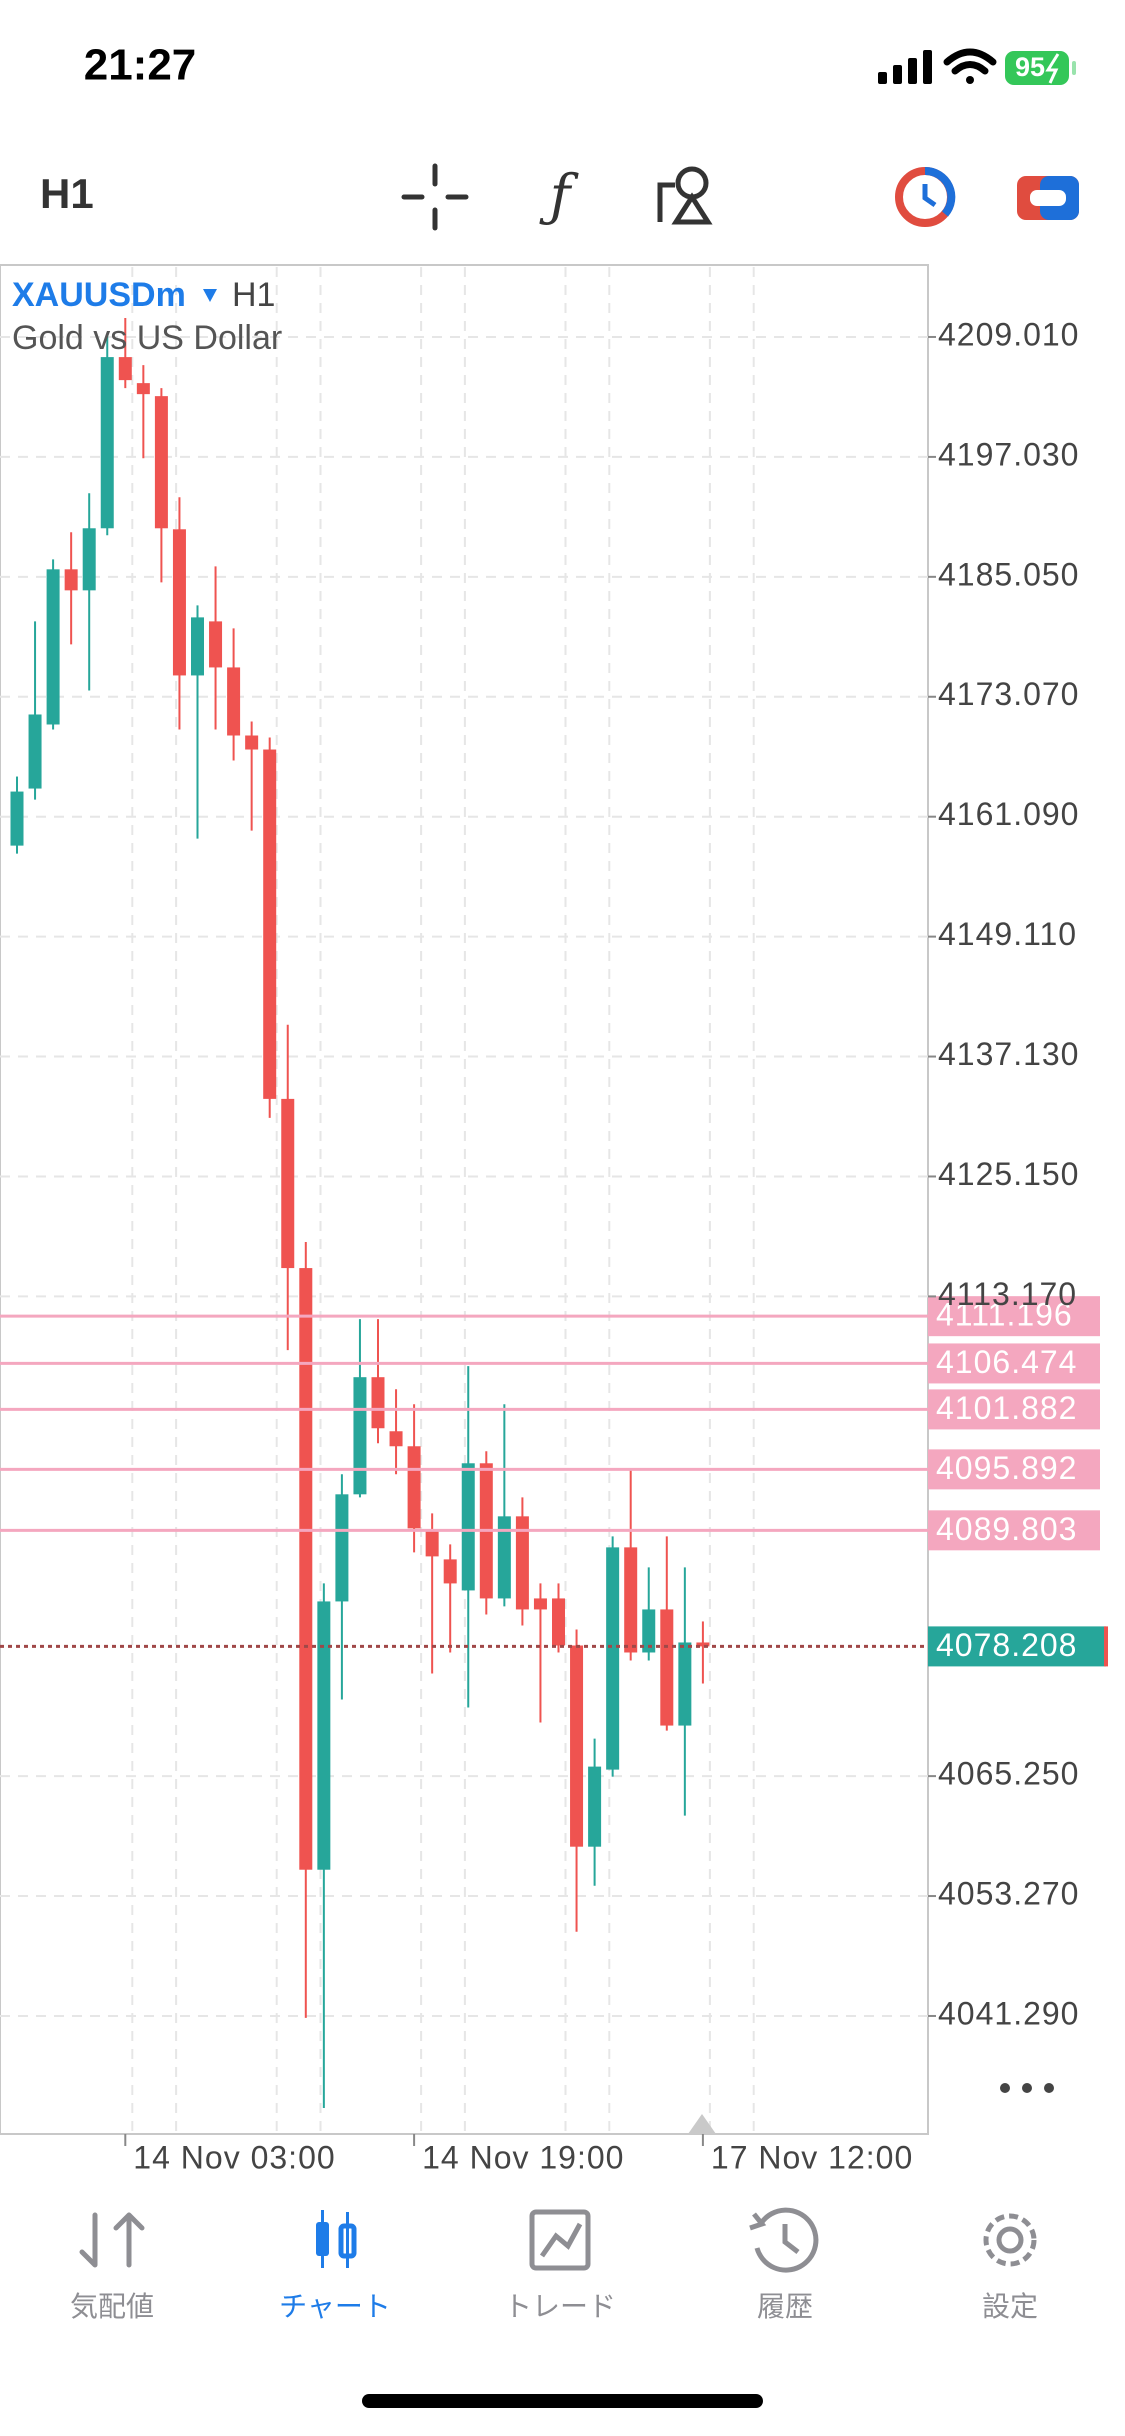  I want to click on chart-timeframe: H1, so click(253, 295).